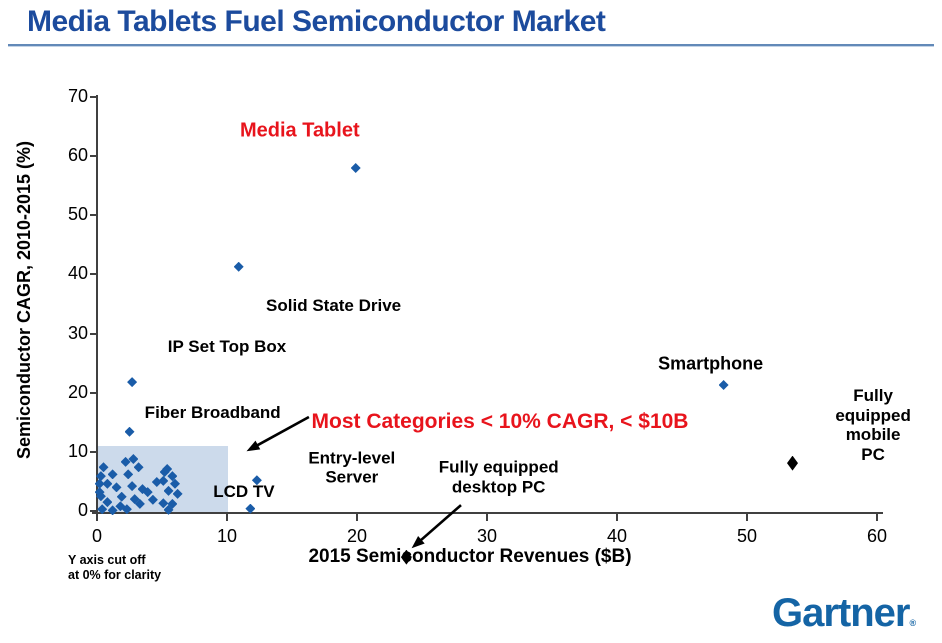 Image resolution: width=942 pixels, height=643 pixels. Describe the element at coordinates (747, 536) in the screenshot. I see `x-tick-label: 50` at that location.